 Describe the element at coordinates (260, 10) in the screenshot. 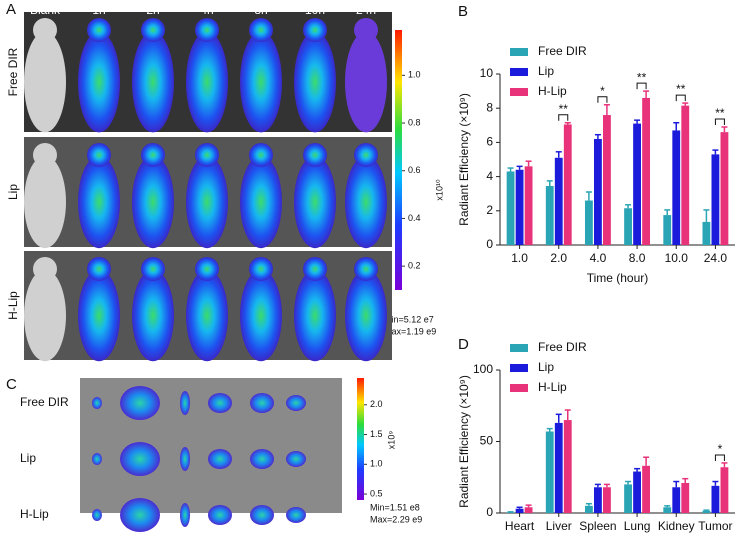

I see `column-label: 8h` at that location.